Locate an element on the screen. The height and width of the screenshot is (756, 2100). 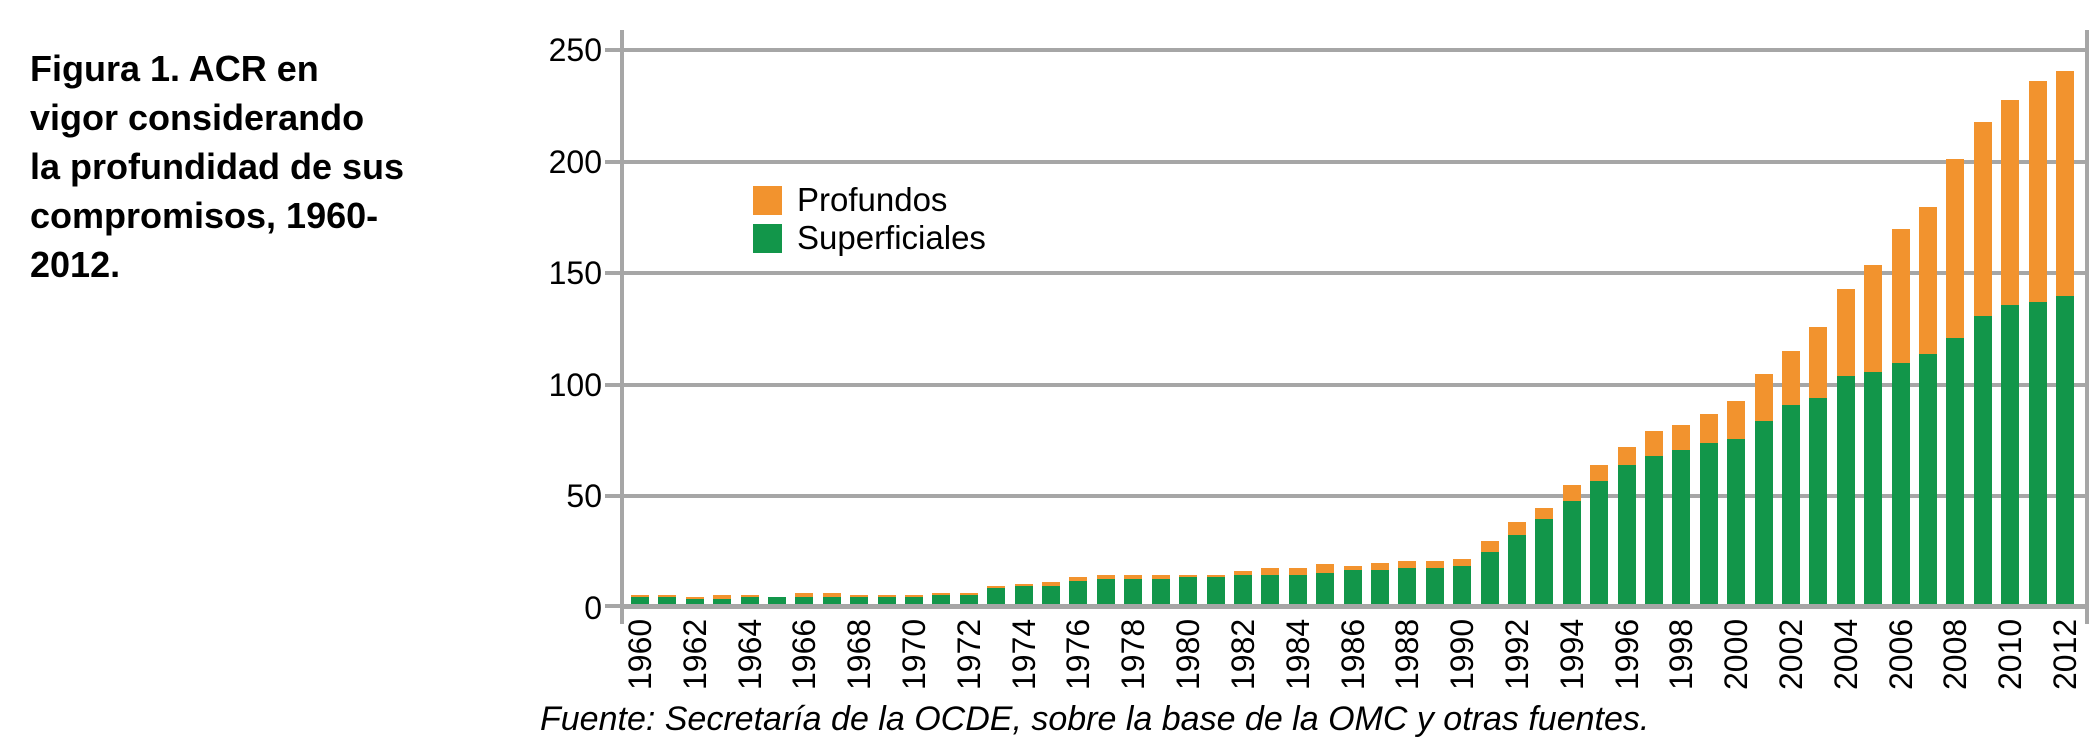
bar-1966-profundos is located at coordinates (804, 595).